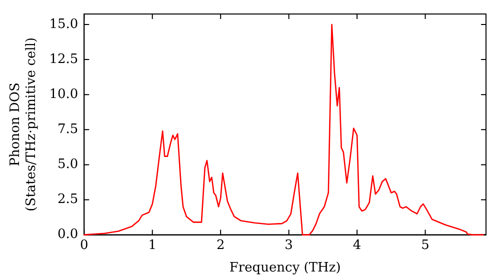 The width and height of the screenshot is (500, 280). Describe the element at coordinates (84, 245) in the screenshot. I see `x-tick-label: 0` at that location.